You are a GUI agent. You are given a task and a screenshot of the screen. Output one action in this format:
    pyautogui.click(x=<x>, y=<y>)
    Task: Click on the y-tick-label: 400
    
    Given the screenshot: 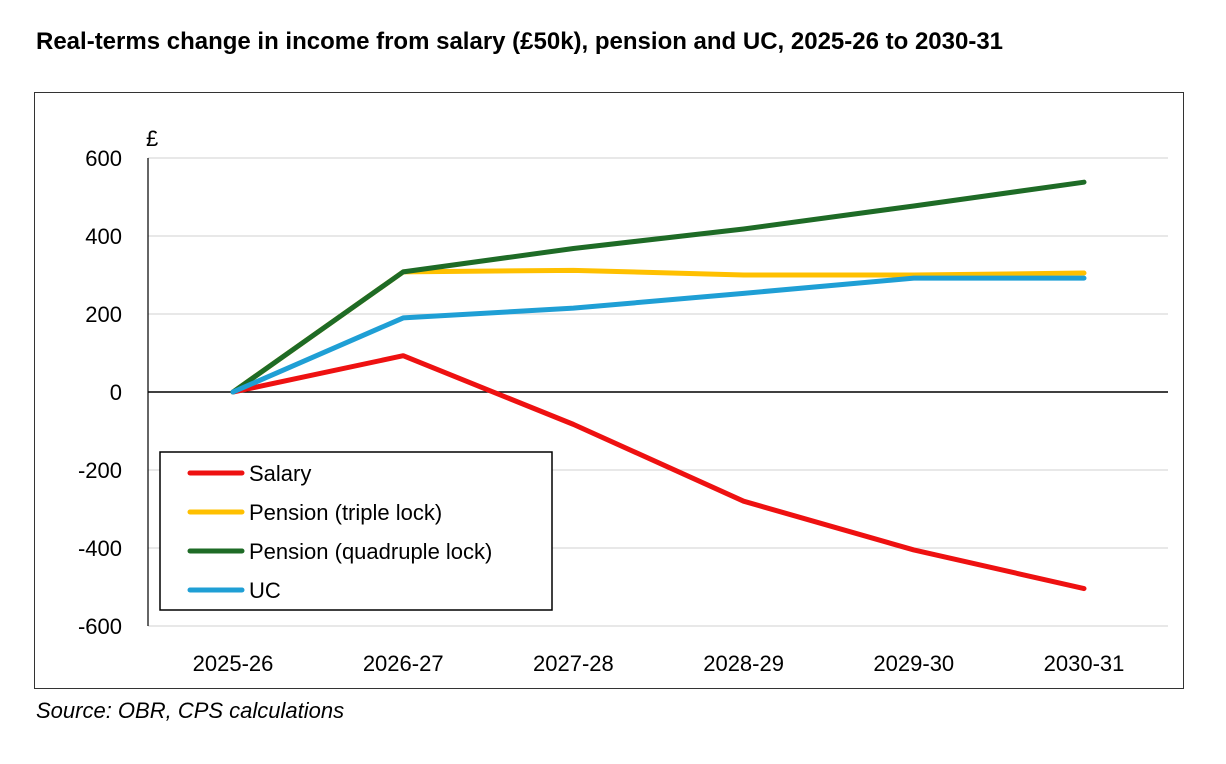 What is the action you would take?
    pyautogui.click(x=103, y=236)
    